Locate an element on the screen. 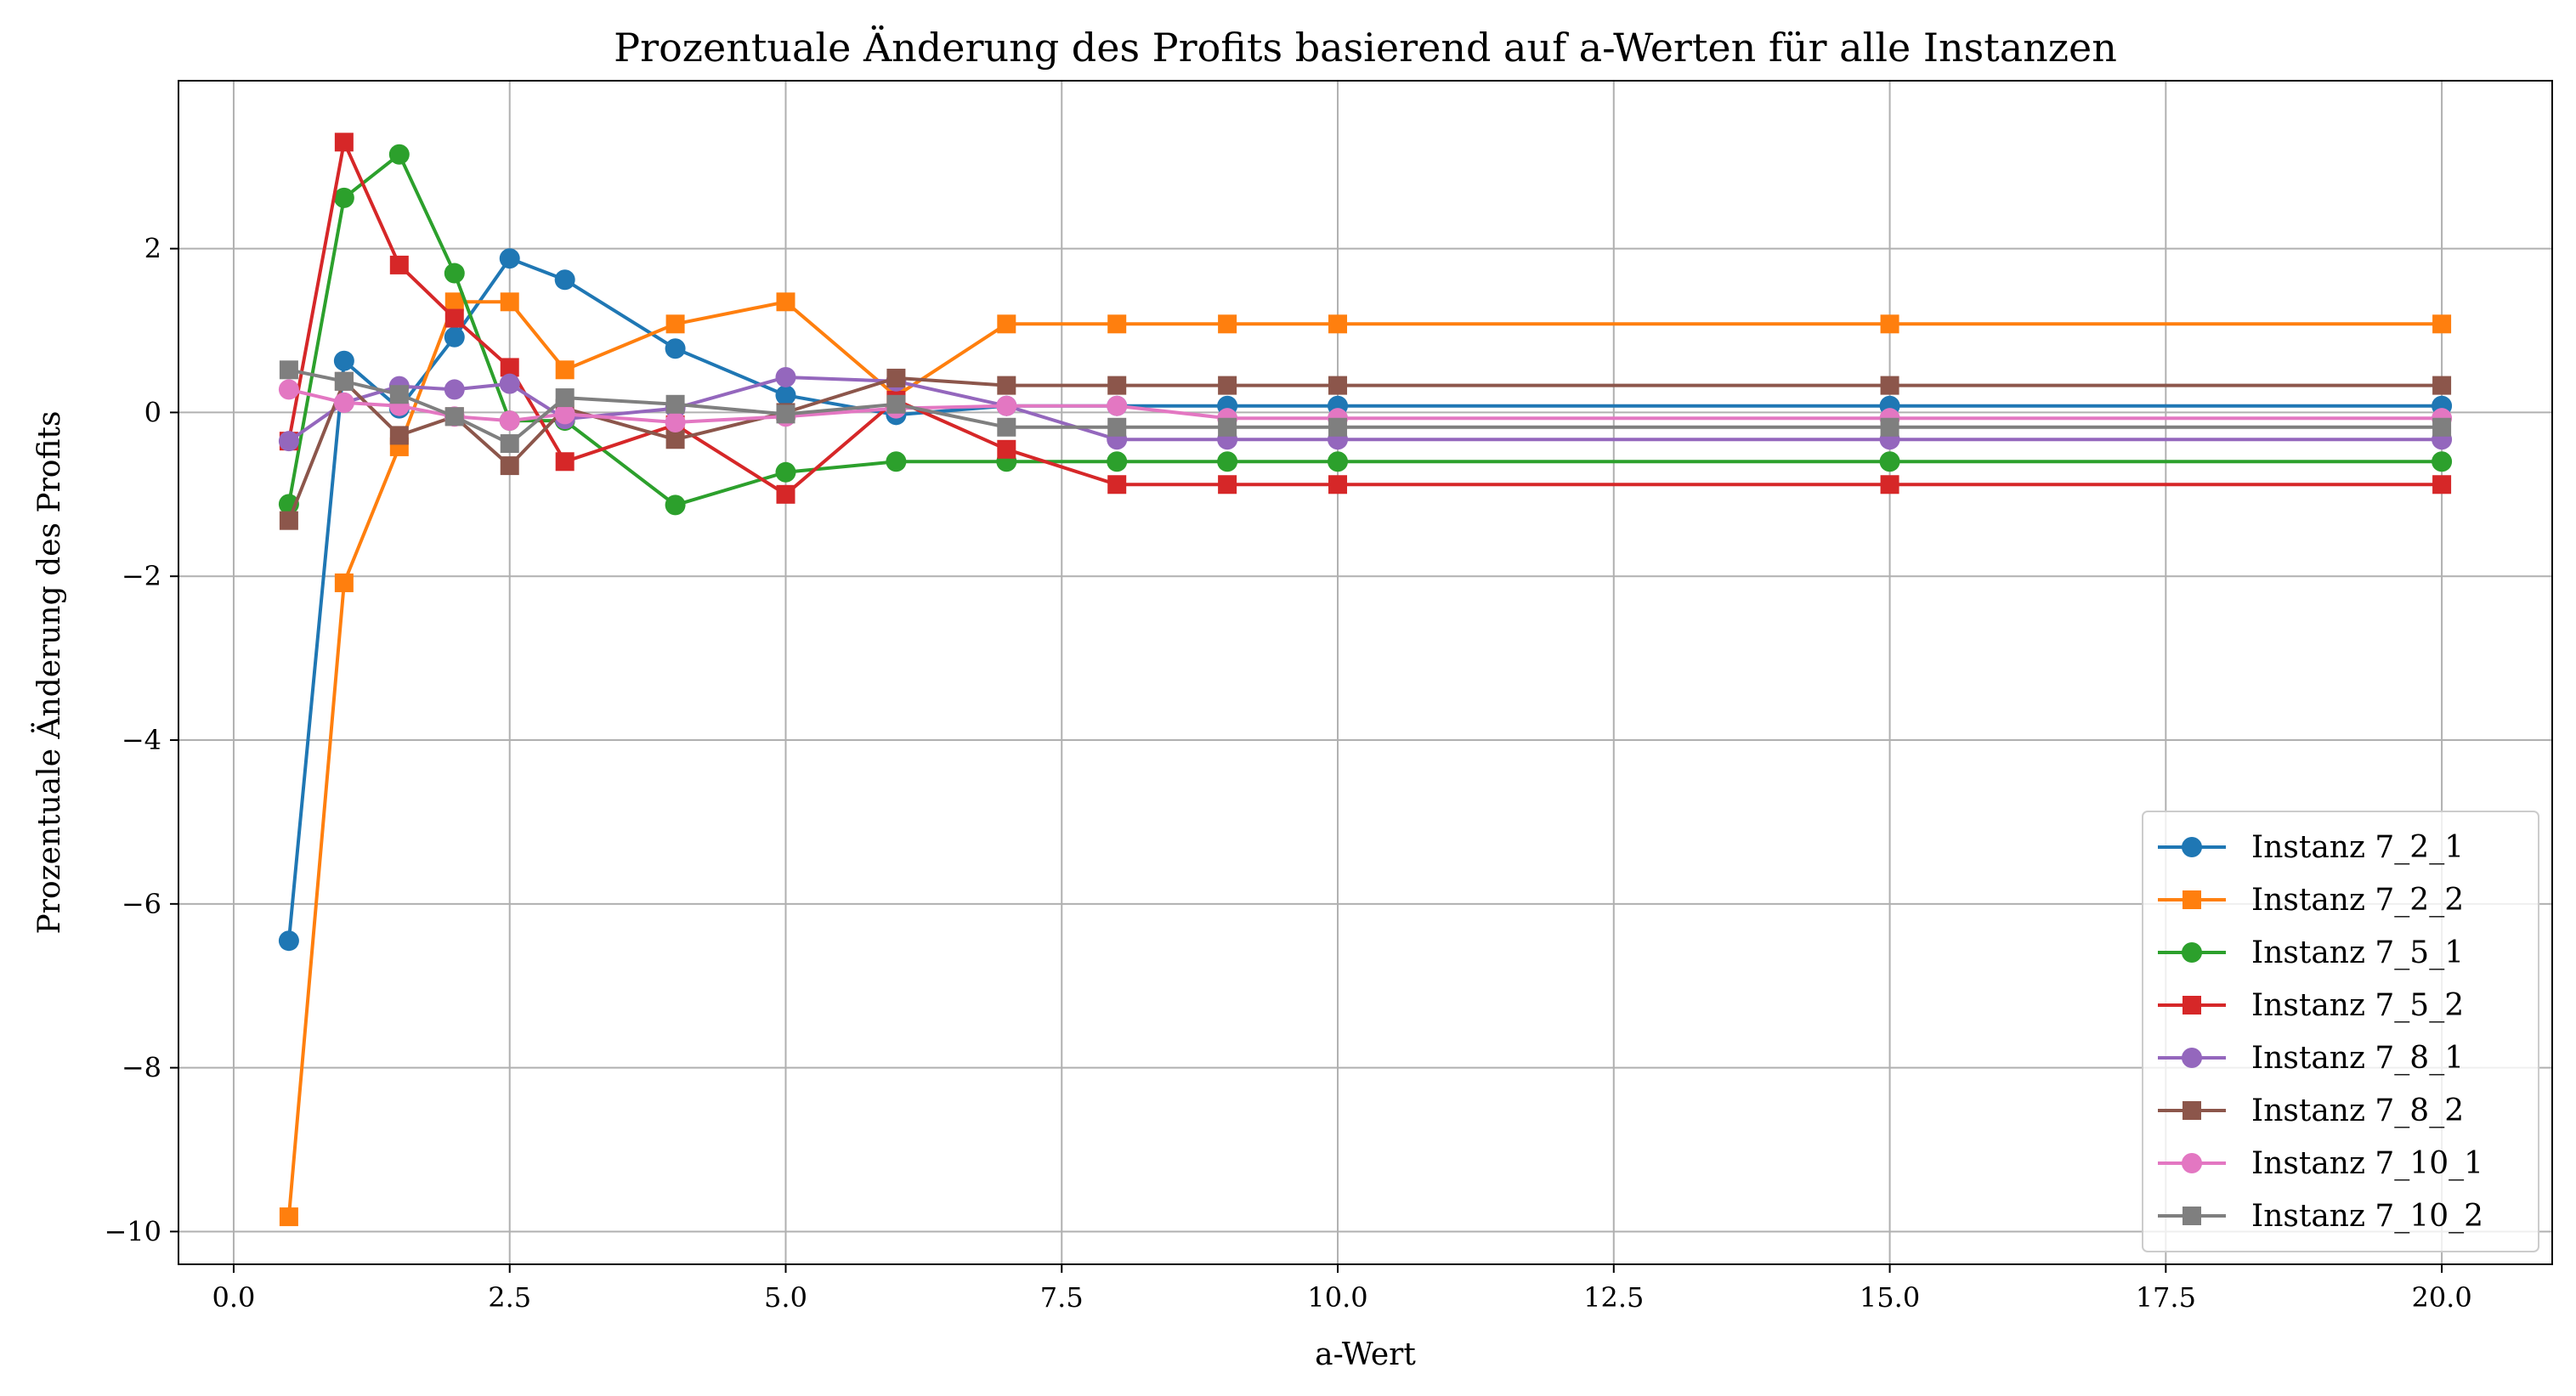 Image resolution: width=2576 pixels, height=1396 pixels. y-tick-label: 2 is located at coordinates (152, 249).